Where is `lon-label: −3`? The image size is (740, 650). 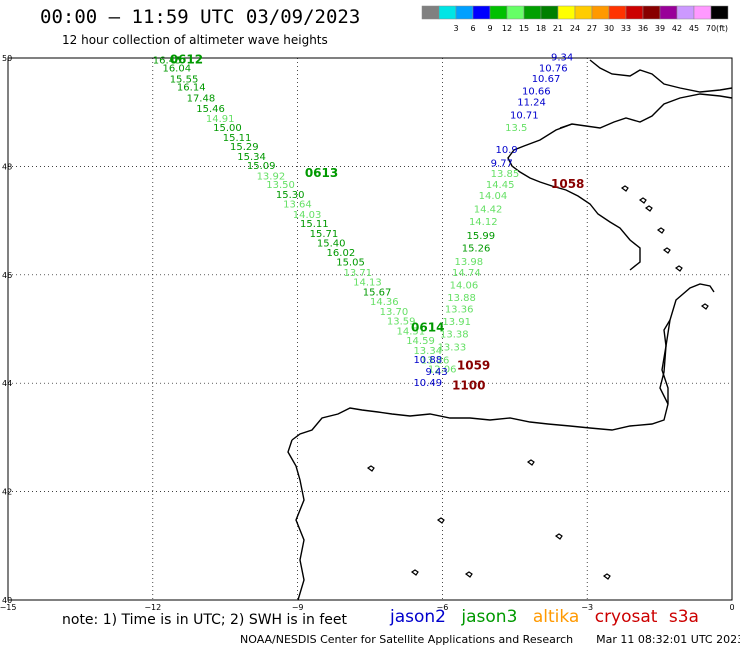 lon-label: −3 is located at coordinates (587, 607).